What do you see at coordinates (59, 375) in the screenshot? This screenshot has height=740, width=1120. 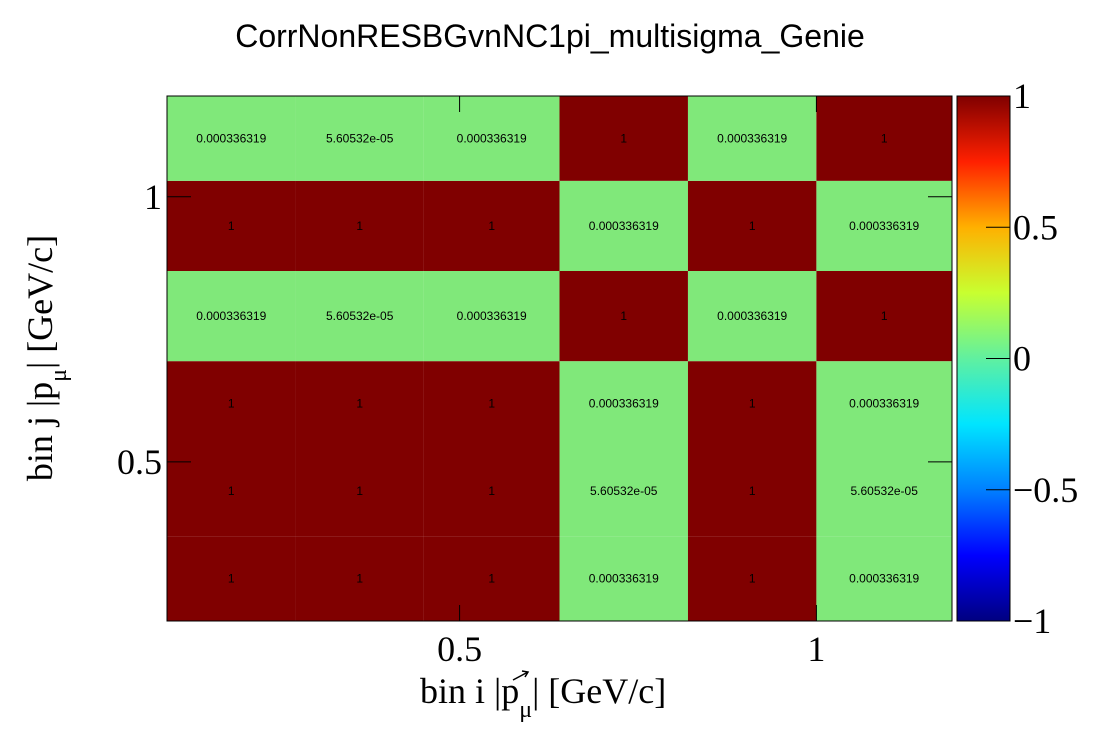 I see `y-axis-title-subscript: μ` at bounding box center [59, 375].